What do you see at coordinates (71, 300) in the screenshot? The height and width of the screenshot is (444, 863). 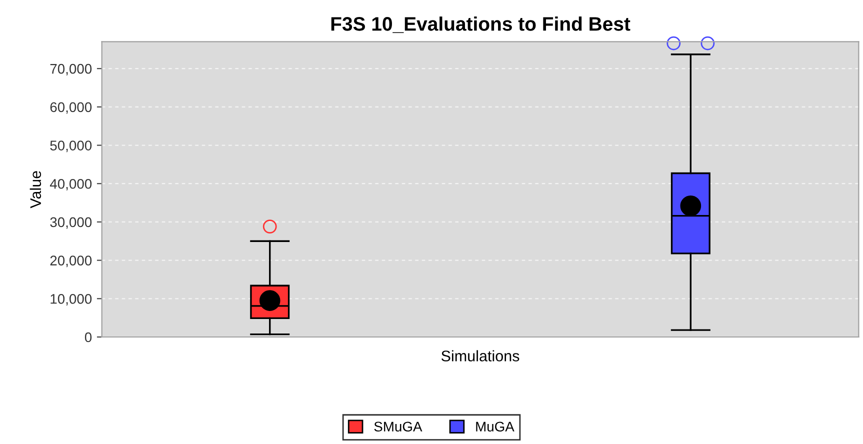 I see `y-tick-label: 10,000` at bounding box center [71, 300].